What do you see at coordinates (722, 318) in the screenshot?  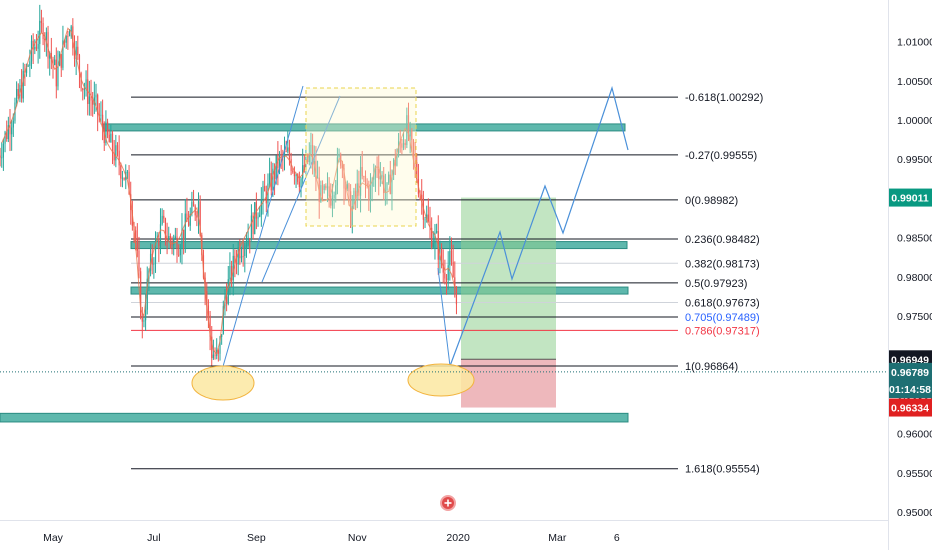 I see `fib-level-label: 0.705(0.97489)` at bounding box center [722, 318].